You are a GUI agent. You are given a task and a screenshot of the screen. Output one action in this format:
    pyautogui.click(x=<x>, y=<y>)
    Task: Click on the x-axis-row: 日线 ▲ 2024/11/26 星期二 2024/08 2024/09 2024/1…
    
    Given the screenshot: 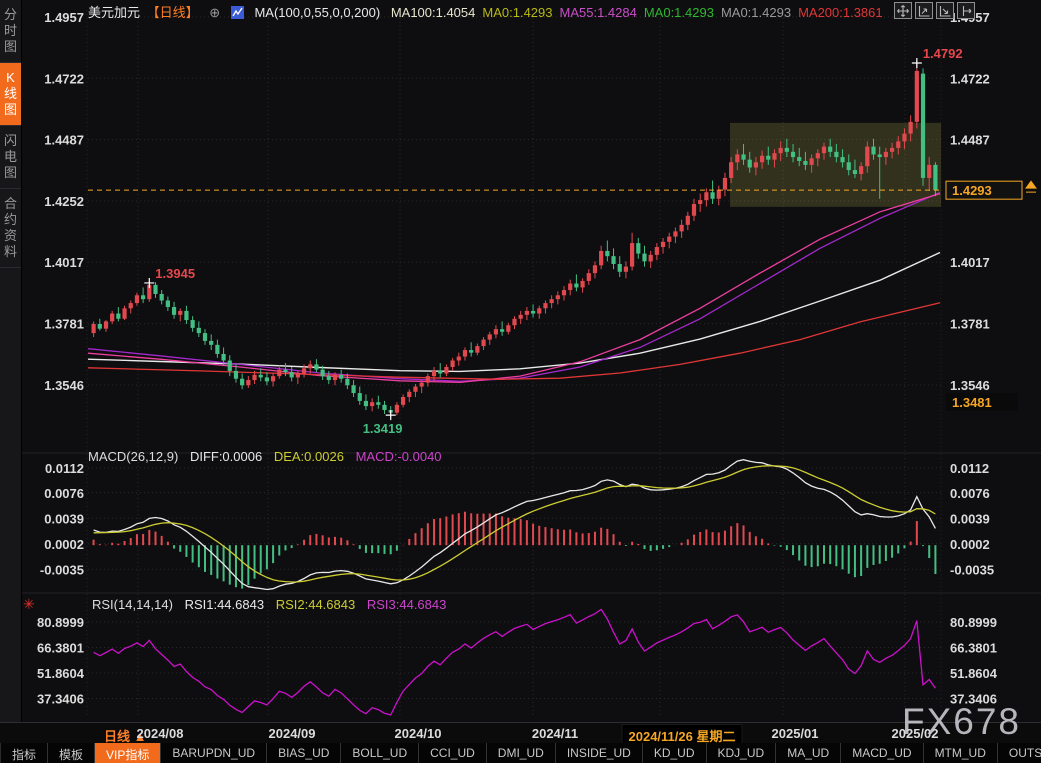 What is the action you would take?
    pyautogui.click(x=520, y=734)
    